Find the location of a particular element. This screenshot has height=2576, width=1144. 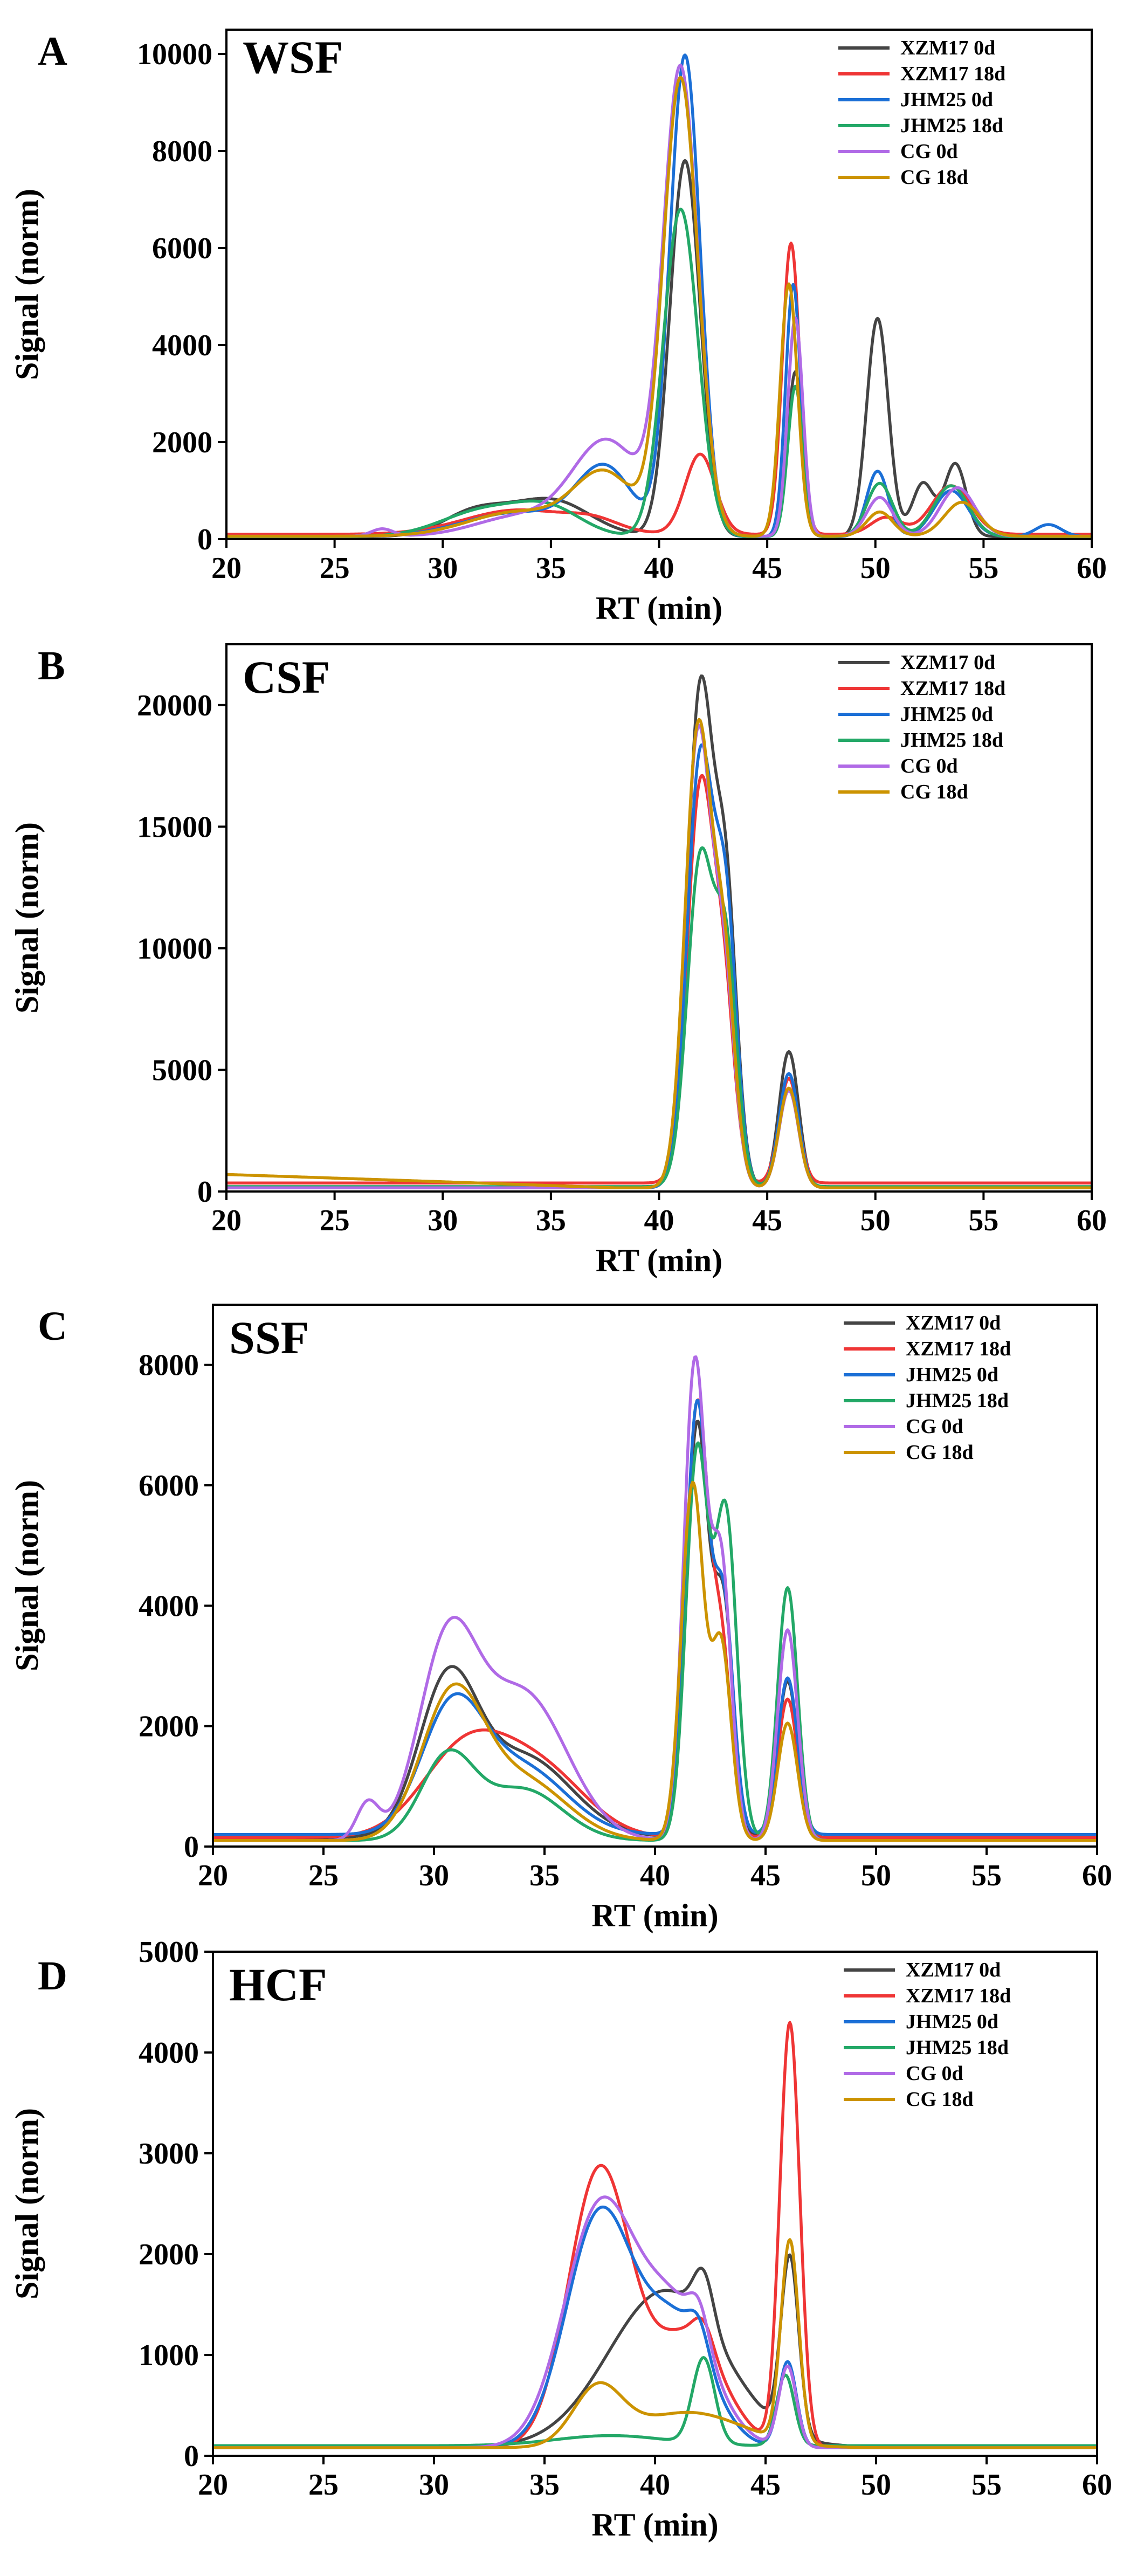

series-line-jhm25-18d is located at coordinates (655, 2402).